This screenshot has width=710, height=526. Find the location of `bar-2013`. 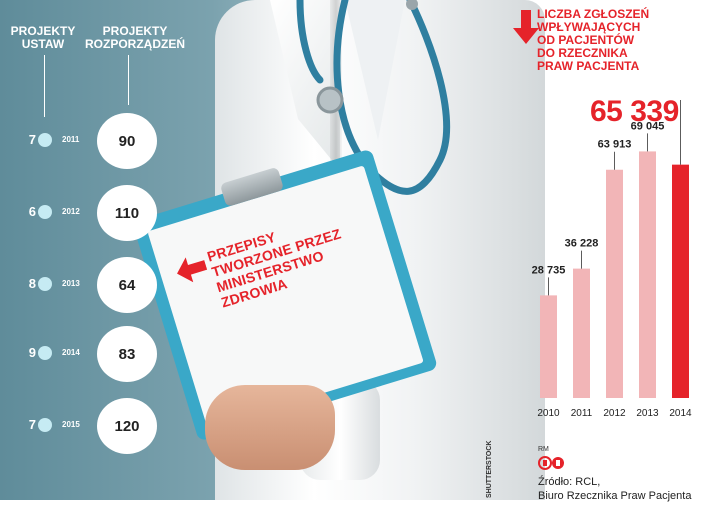

bar-2013 is located at coordinates (647, 274).